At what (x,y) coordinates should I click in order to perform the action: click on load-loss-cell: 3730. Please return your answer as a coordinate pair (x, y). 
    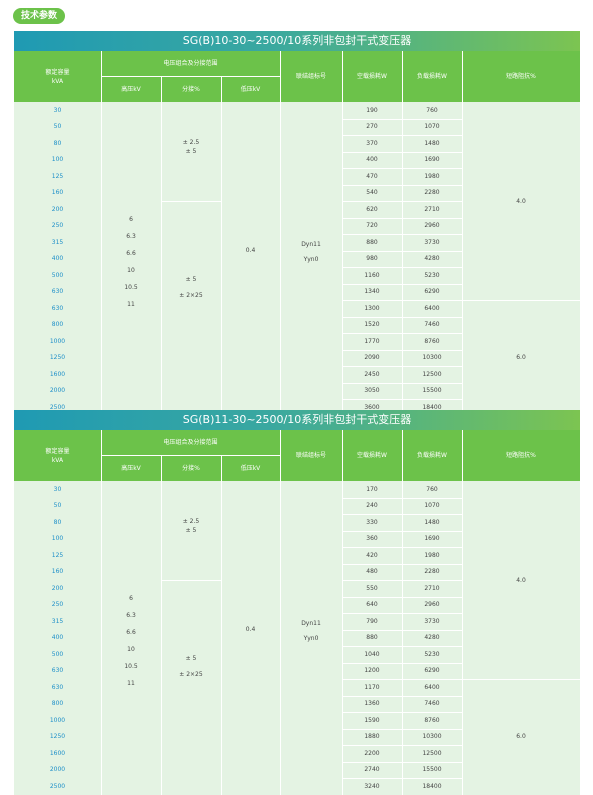
    Looking at the image, I should click on (432, 242).